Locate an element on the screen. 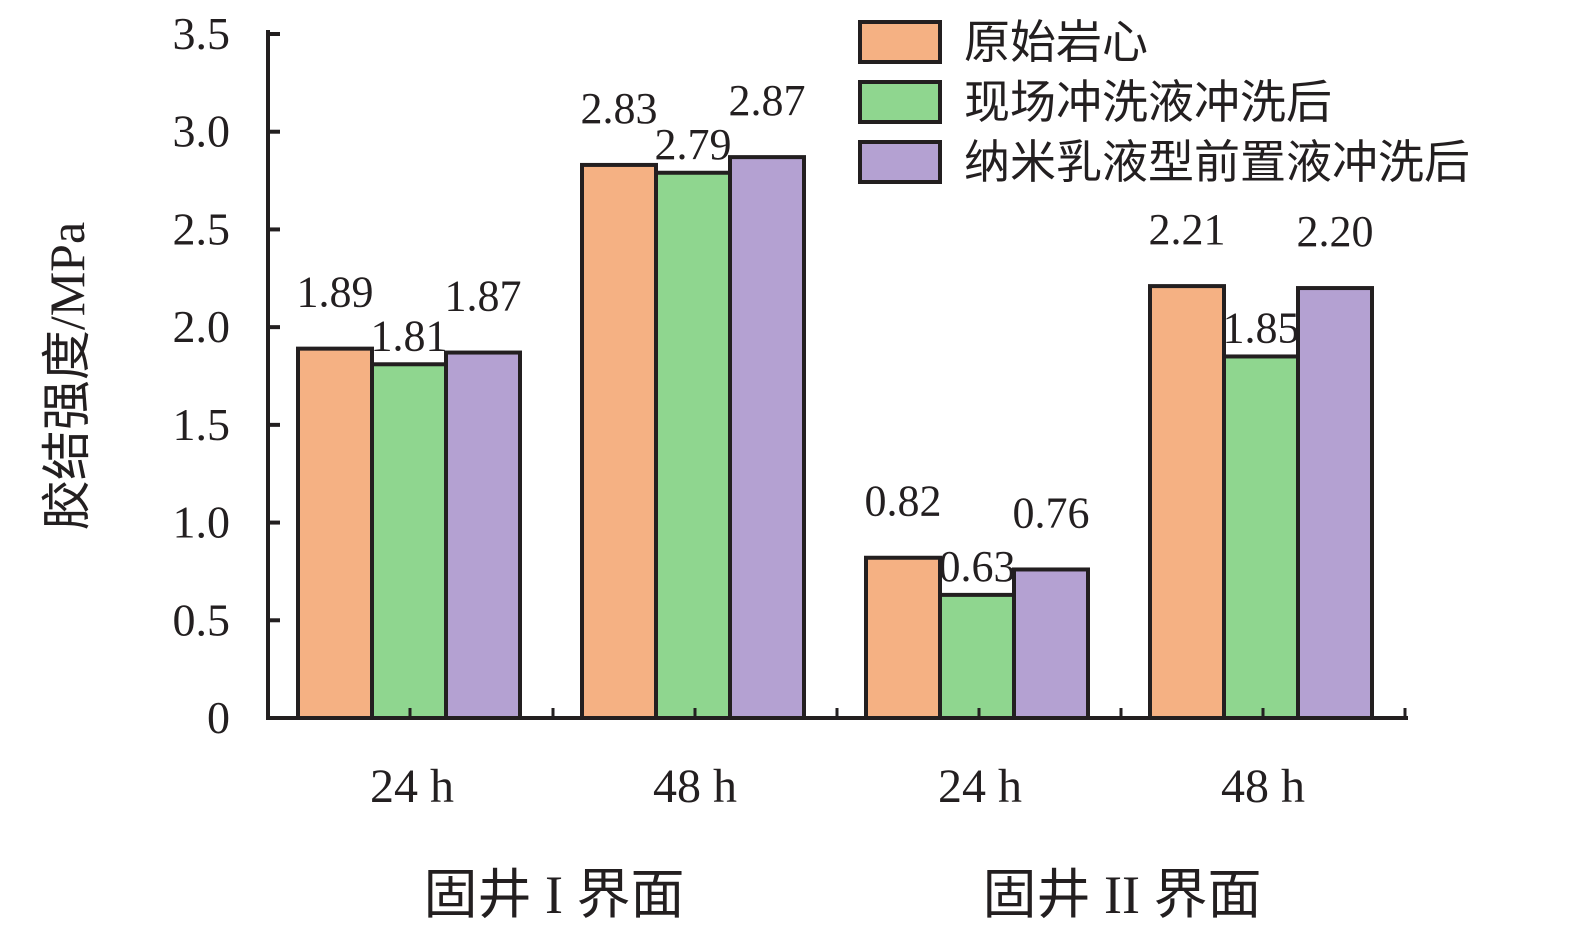  value-label-series-3-cat-3: 0.76 is located at coordinates (1051, 512).